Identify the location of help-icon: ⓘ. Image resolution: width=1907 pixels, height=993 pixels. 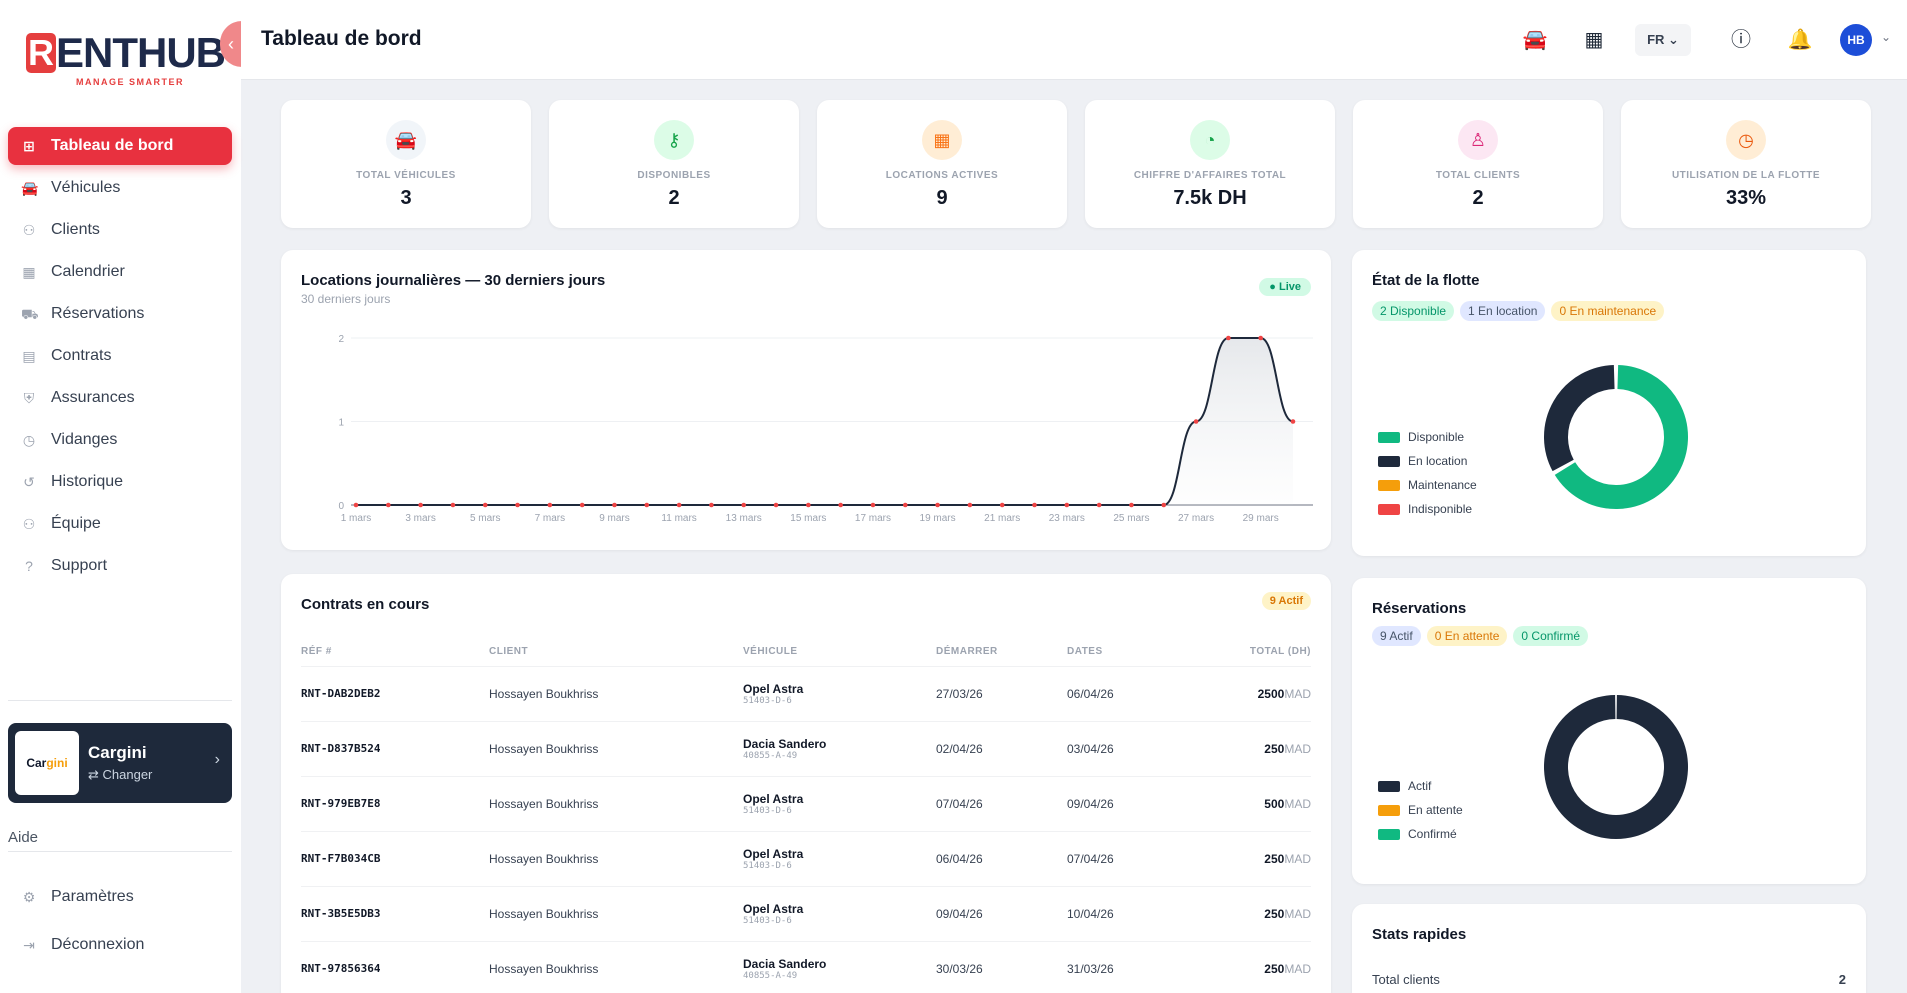
(1741, 40).